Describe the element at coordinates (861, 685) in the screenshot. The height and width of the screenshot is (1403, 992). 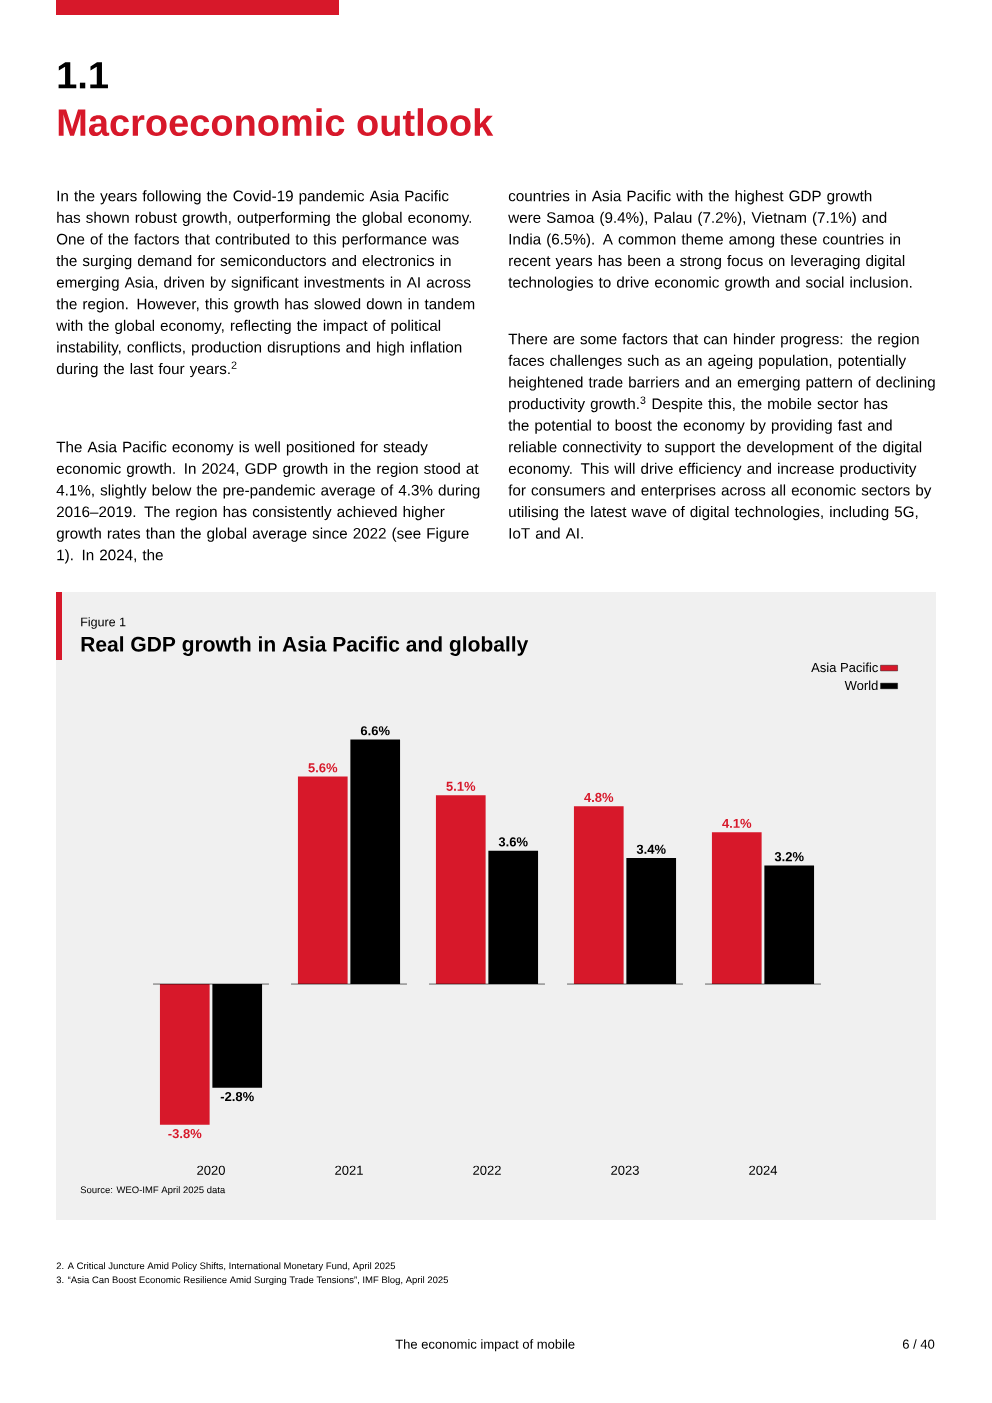
I see `legend-label: World` at that location.